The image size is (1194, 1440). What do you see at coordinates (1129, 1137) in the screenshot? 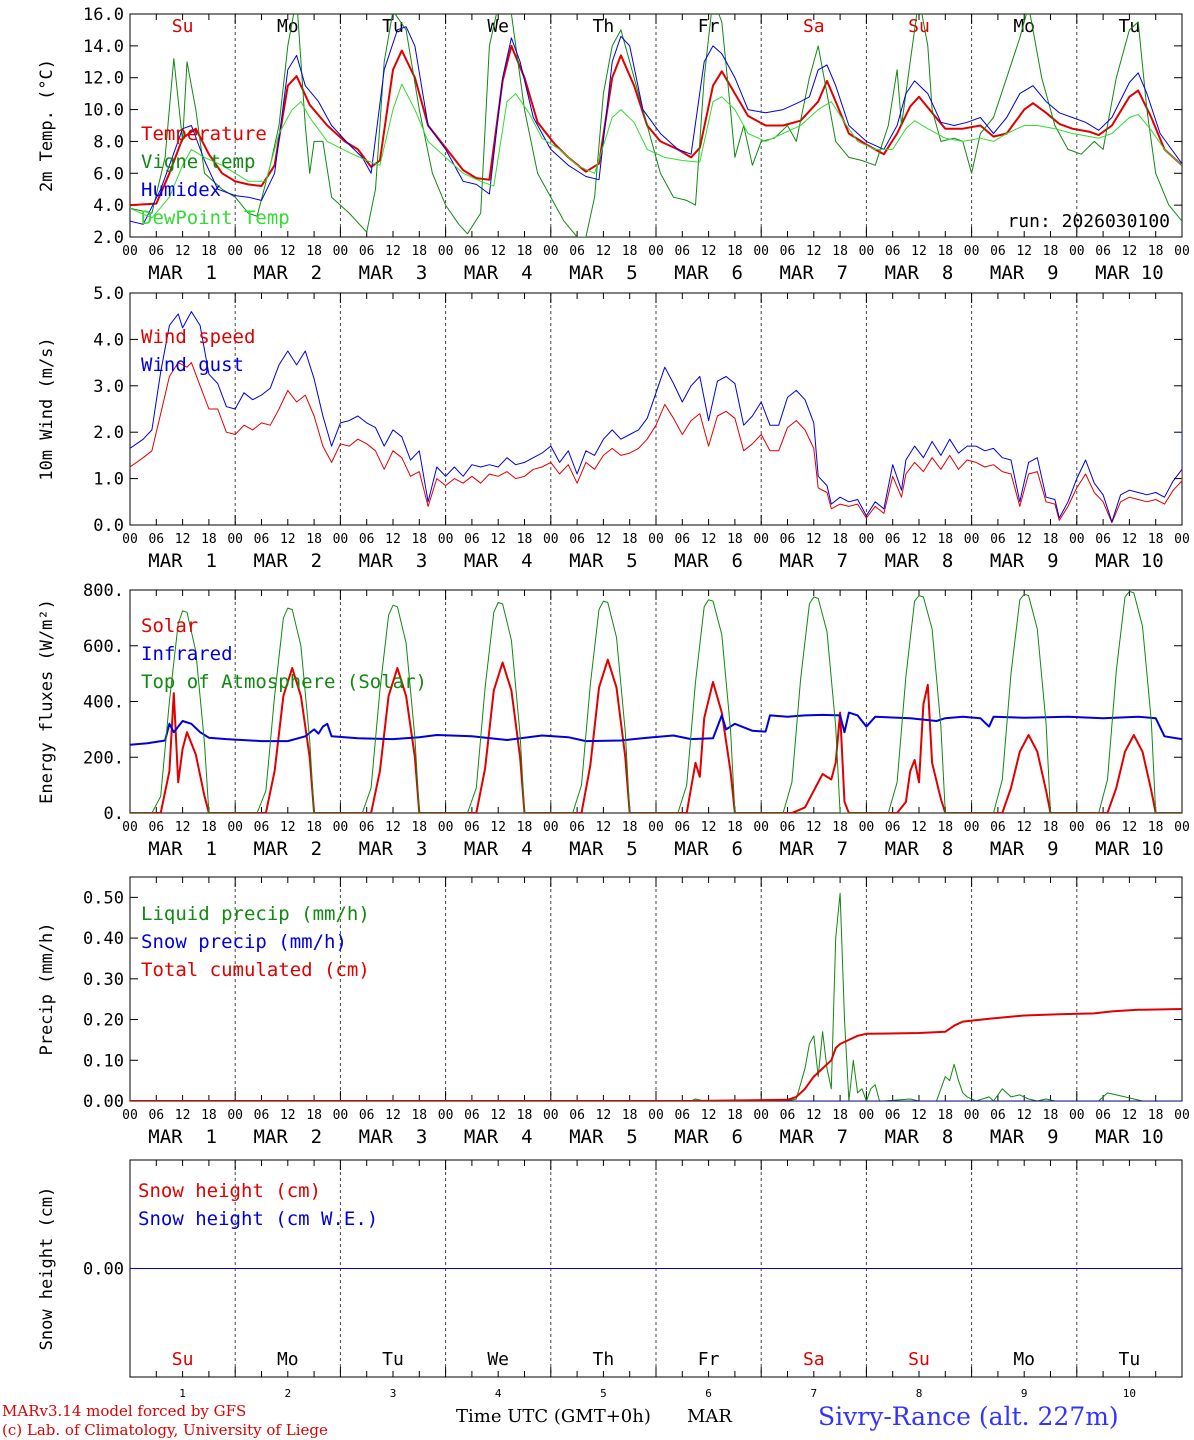
I see `date-label: MAR 10` at bounding box center [1129, 1137].